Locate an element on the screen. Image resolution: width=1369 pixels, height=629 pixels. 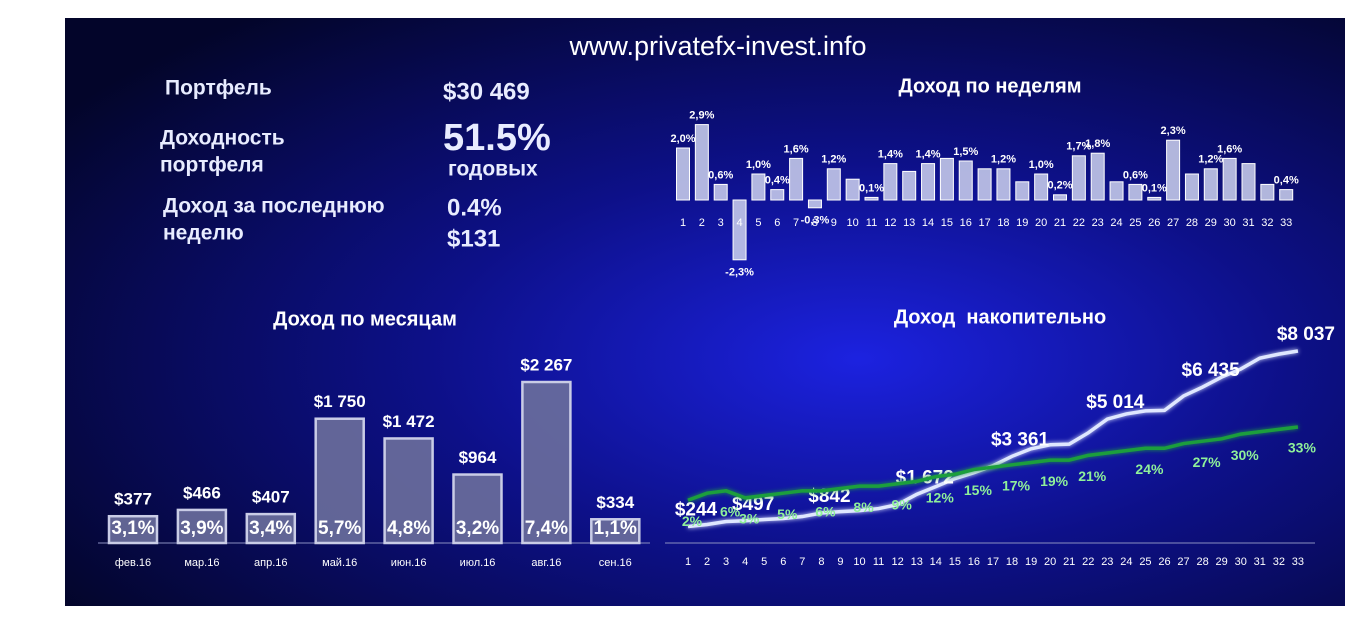
kpi-label: неделю is located at coordinates (203, 233).